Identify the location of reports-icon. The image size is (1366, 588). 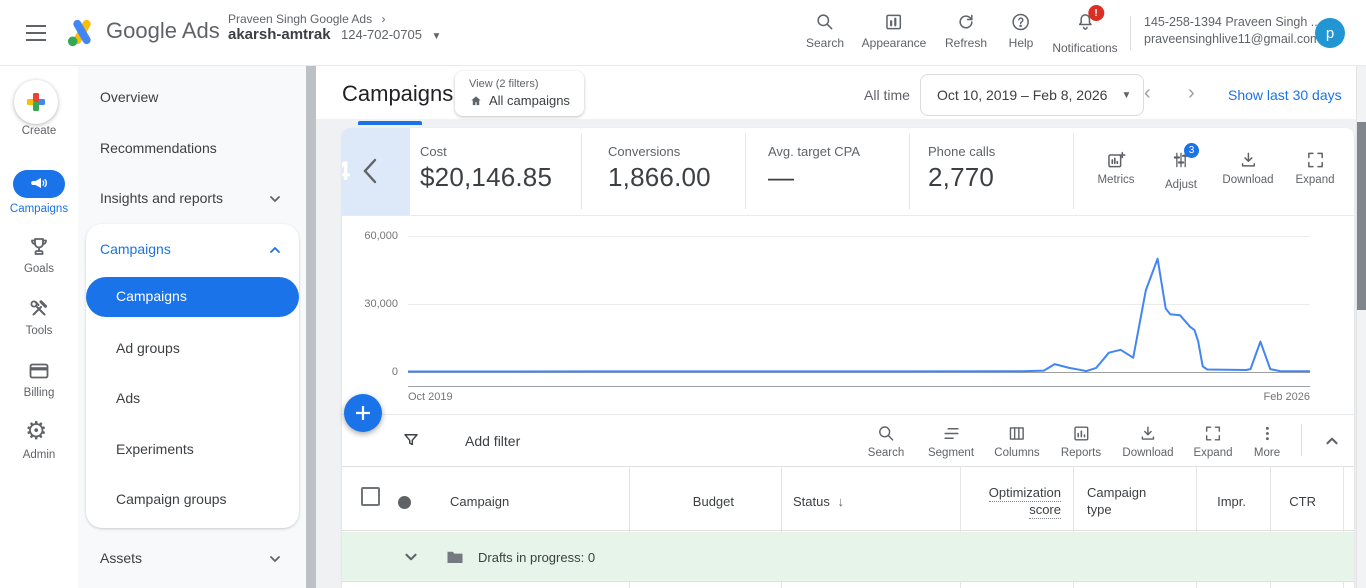
(1081, 433).